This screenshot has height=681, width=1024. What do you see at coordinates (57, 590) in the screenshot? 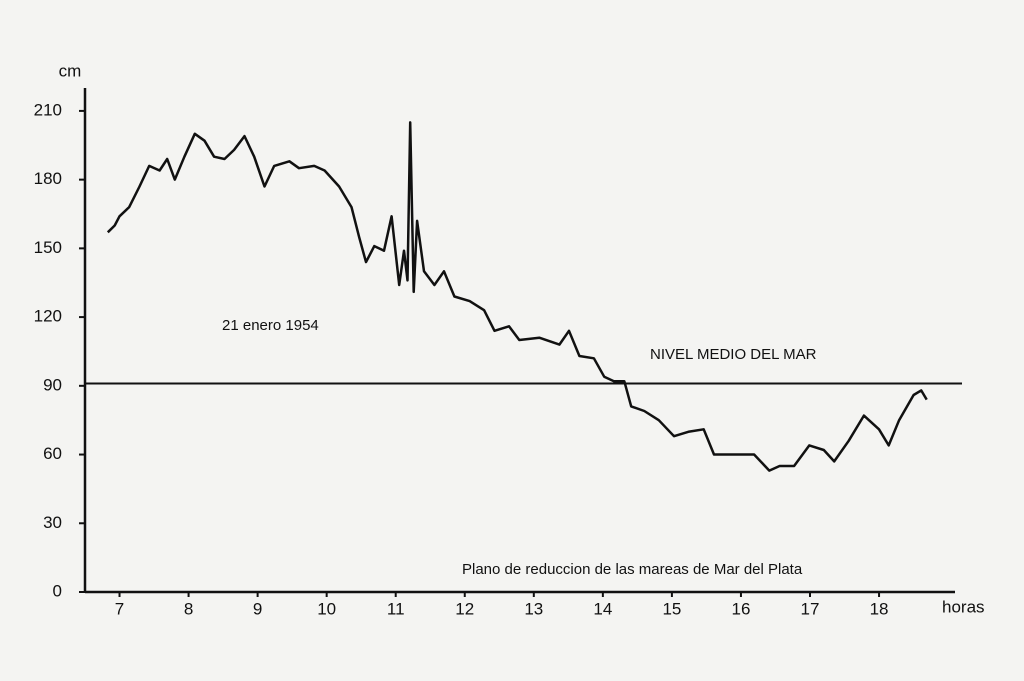
I see `y-tick-label: 0` at bounding box center [57, 590].